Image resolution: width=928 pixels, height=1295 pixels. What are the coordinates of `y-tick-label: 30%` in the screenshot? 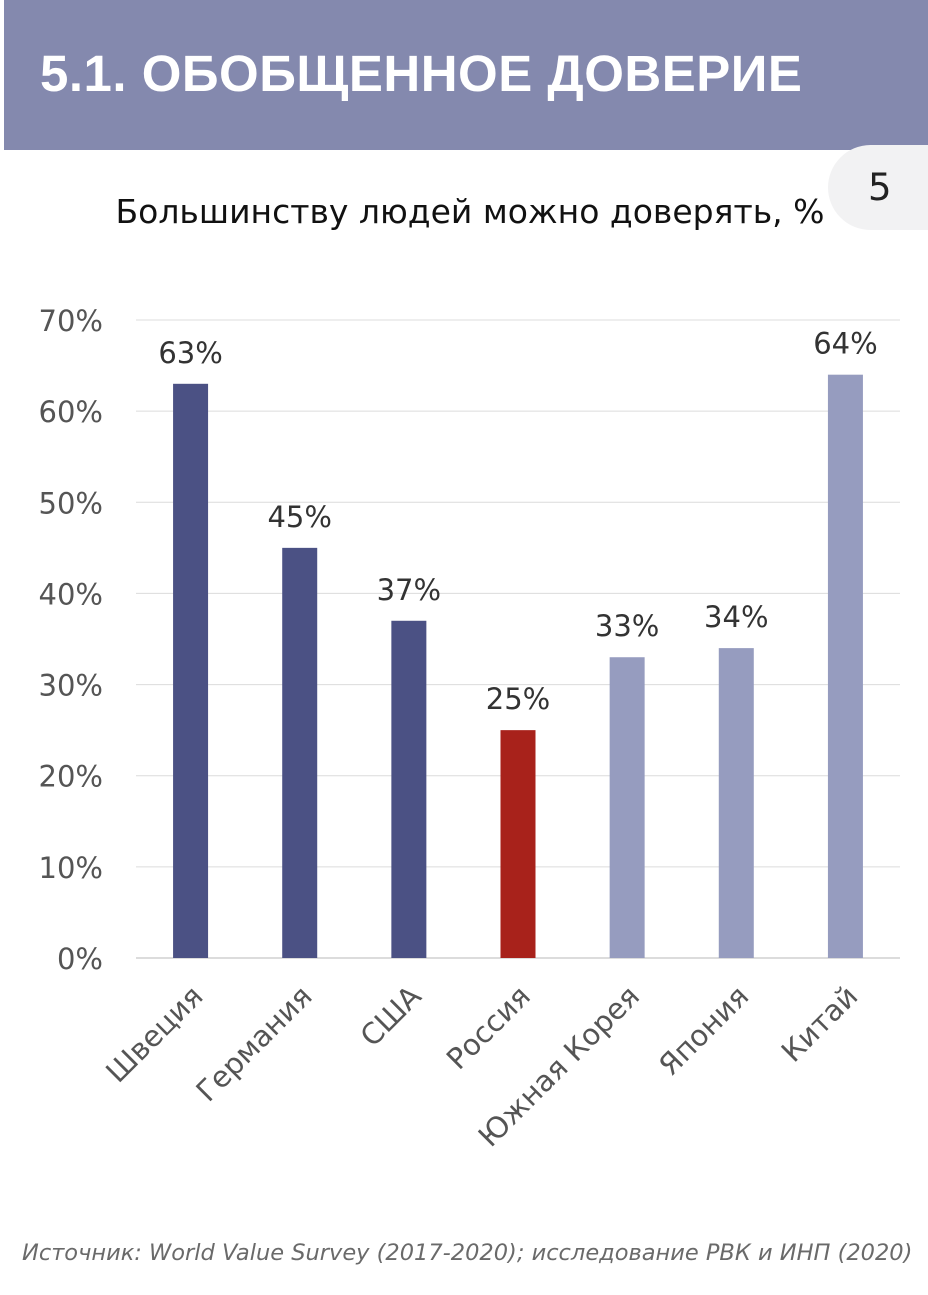 It's located at (71, 686).